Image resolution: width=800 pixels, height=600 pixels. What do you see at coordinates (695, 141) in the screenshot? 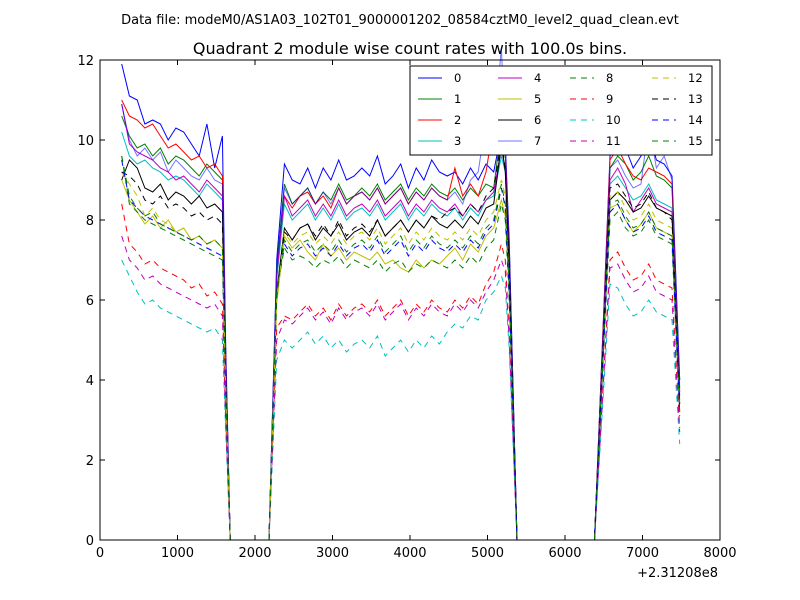
I see `legend-label-15: 15` at bounding box center [695, 141].